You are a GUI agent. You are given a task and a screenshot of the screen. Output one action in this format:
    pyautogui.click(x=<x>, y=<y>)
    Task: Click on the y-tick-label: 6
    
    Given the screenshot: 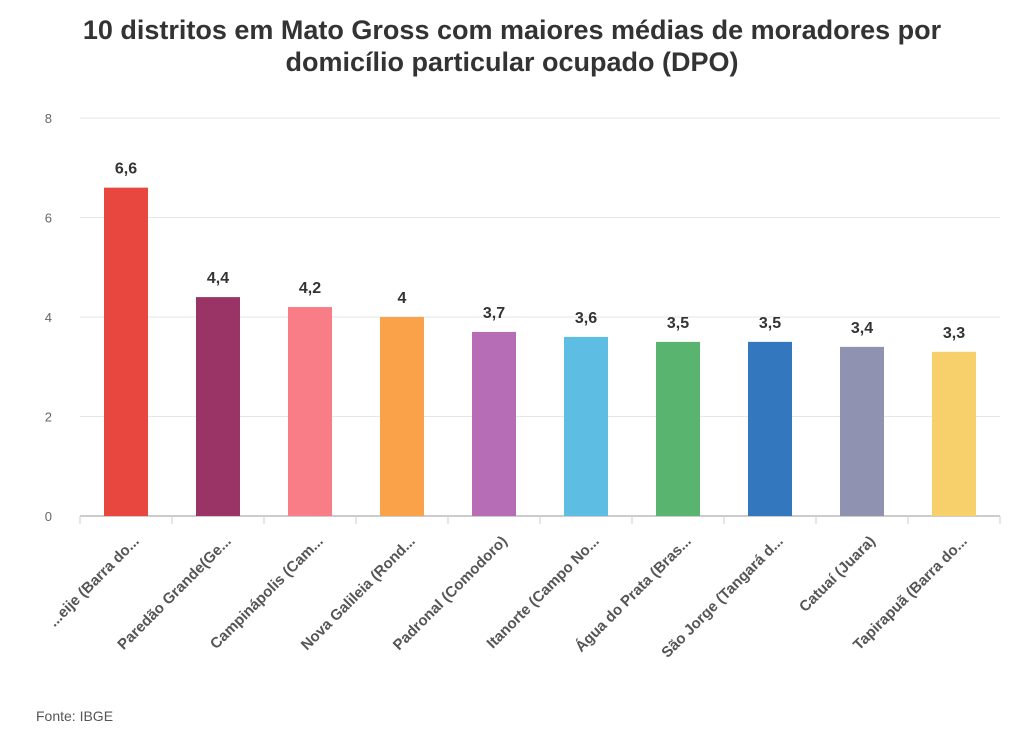 What is the action you would take?
    pyautogui.click(x=48, y=218)
    